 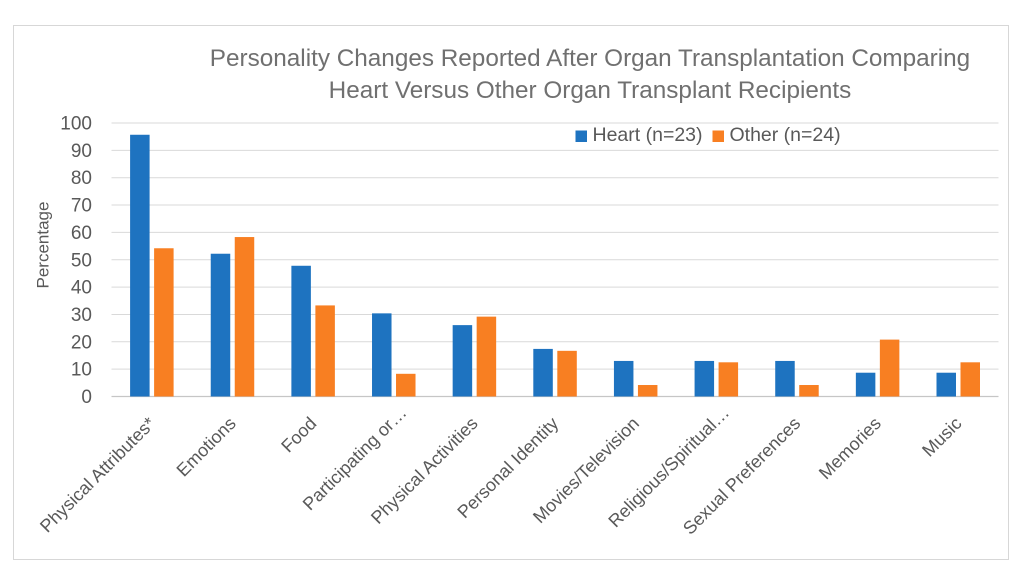 What do you see at coordinates (43, 245) in the screenshot?
I see `svg-text: Percentage` at bounding box center [43, 245].